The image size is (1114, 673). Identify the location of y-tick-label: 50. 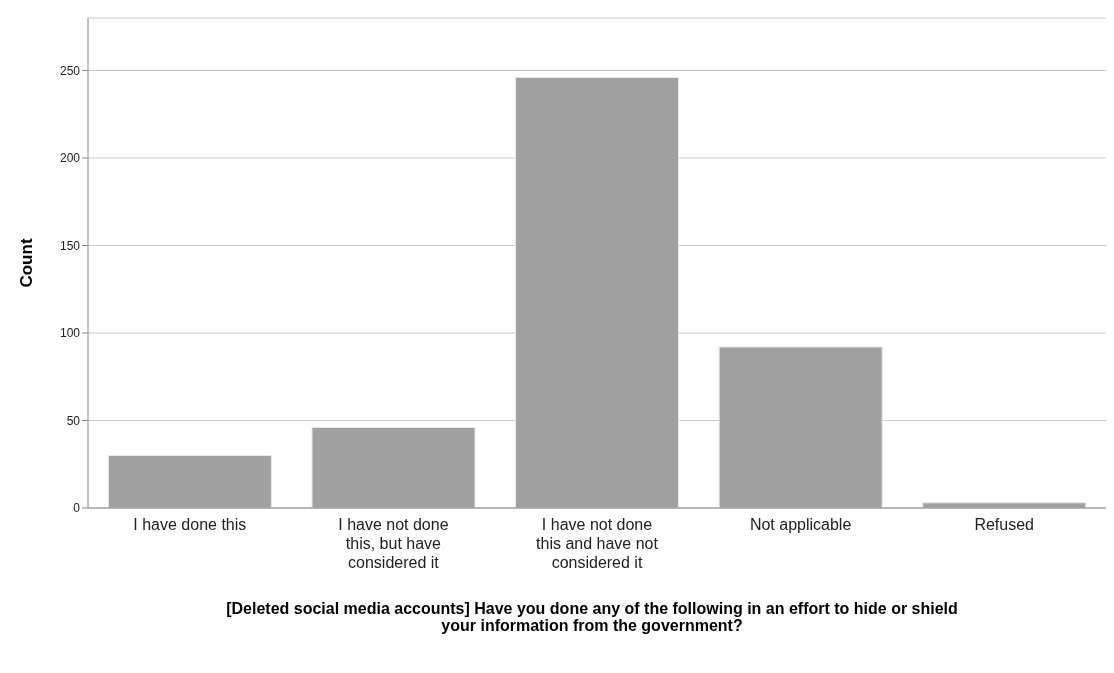
(73, 420).